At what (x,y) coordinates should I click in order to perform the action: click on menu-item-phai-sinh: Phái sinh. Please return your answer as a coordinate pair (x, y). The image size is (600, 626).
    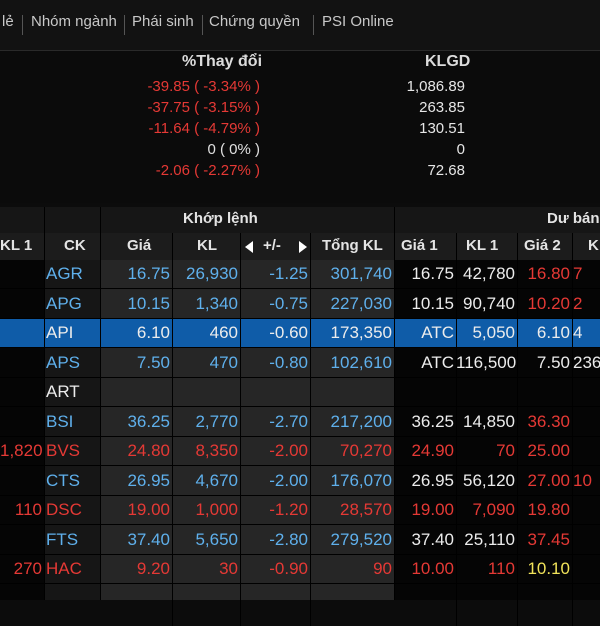
    Looking at the image, I should click on (163, 21).